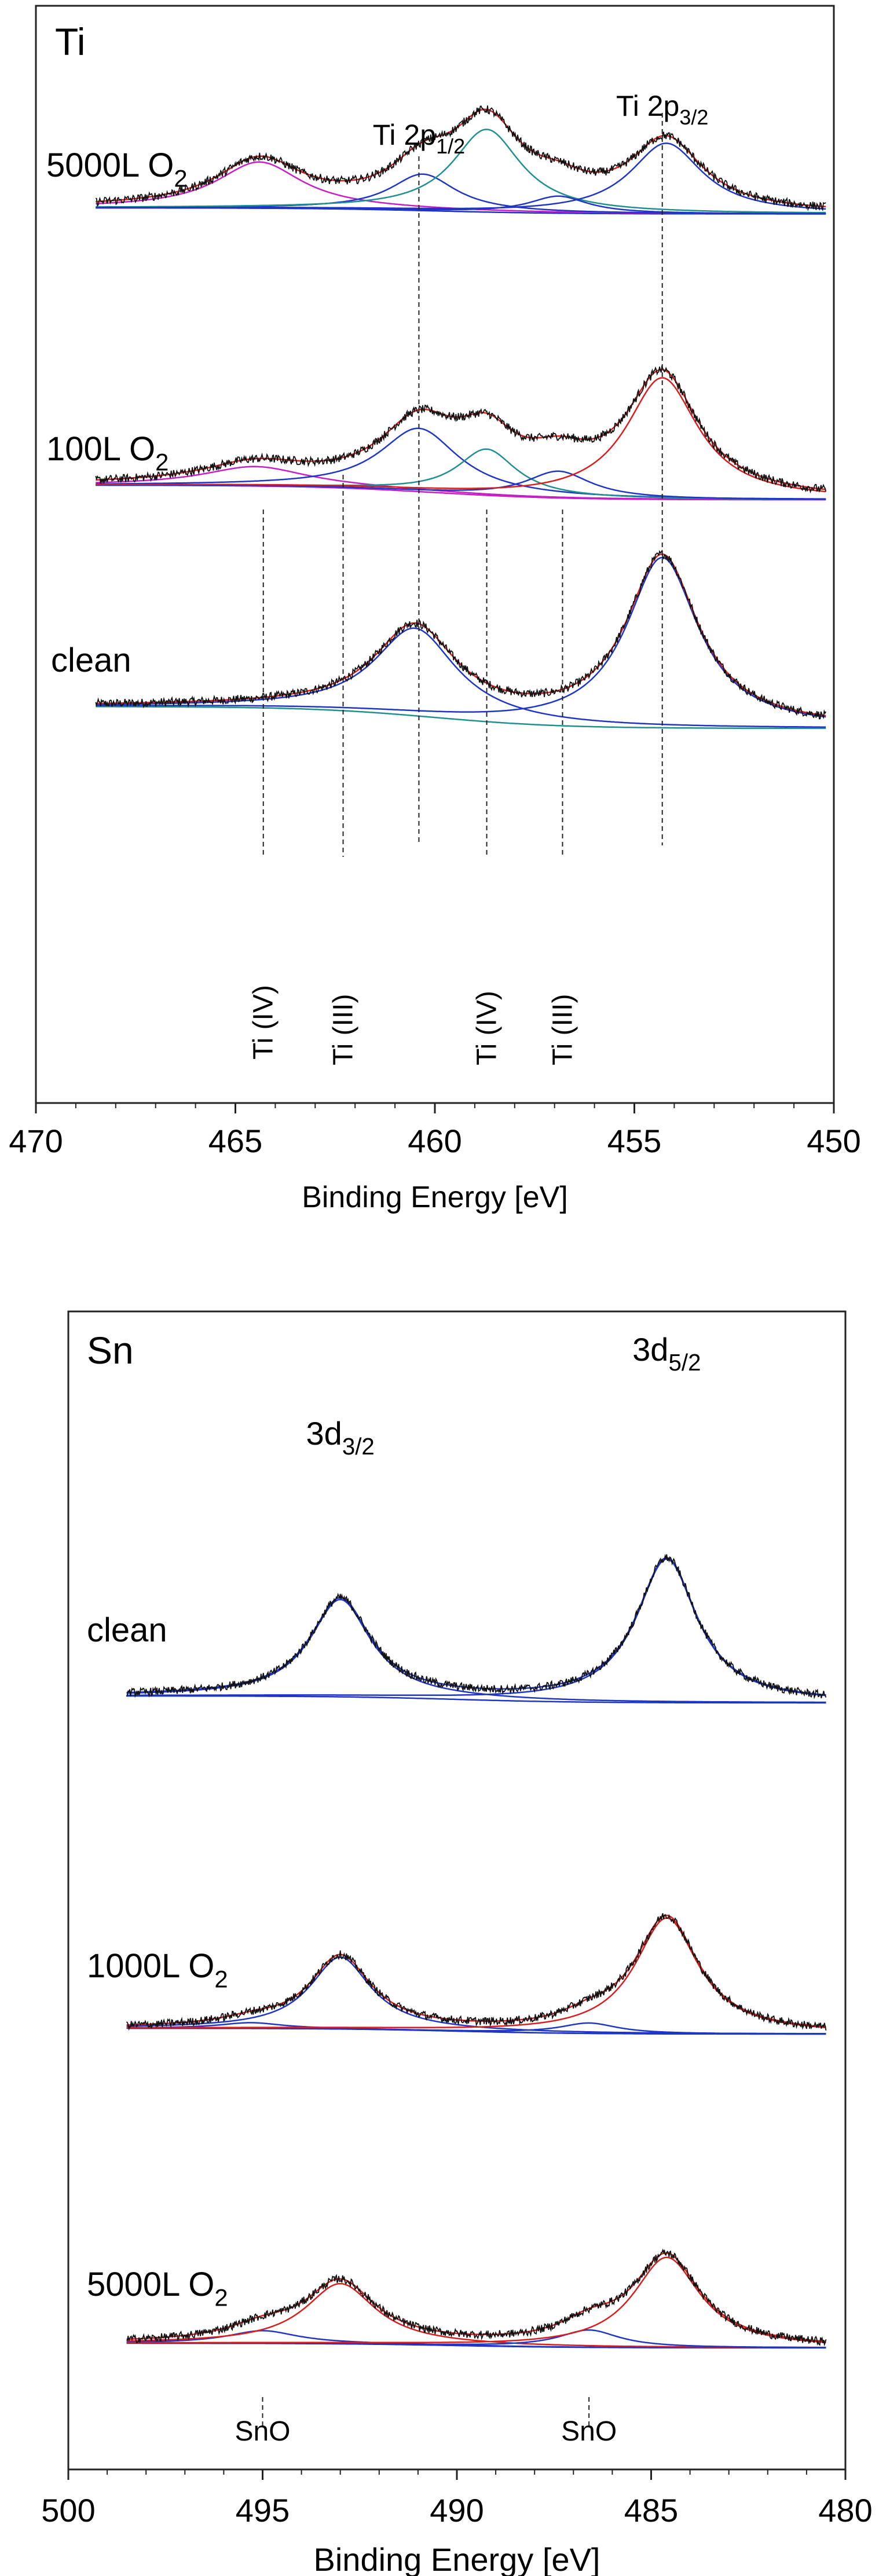 The image size is (879, 2576). Describe the element at coordinates (150, 1966) in the screenshot. I see `series-label-text: 1000L O` at that location.